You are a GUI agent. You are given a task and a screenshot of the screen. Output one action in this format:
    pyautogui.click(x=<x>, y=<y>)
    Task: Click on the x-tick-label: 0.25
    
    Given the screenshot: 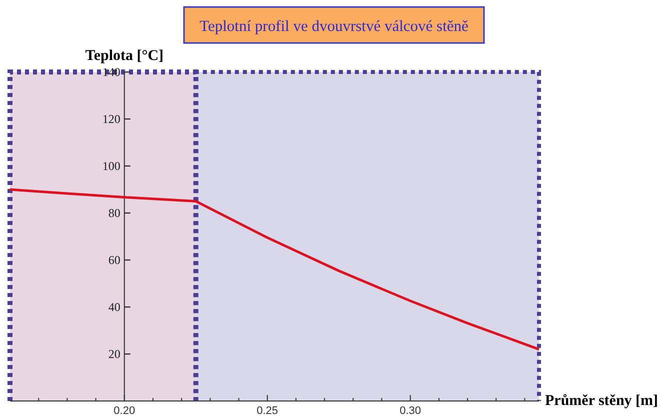 What is the action you would take?
    pyautogui.click(x=267, y=411)
    